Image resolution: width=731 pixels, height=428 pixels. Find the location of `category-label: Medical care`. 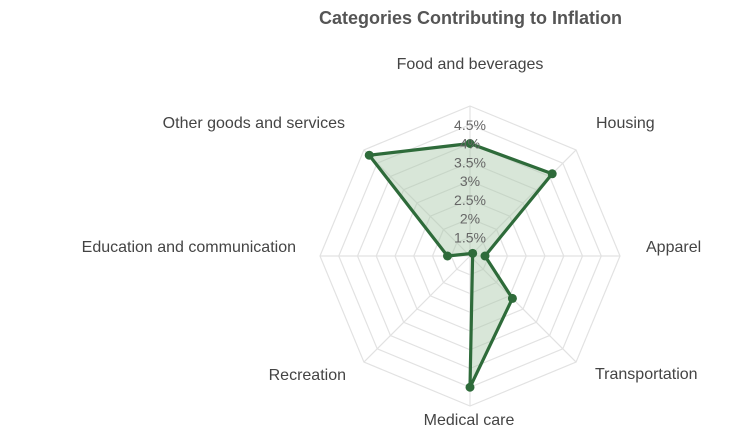

category-label: Medical care is located at coordinates (469, 420).